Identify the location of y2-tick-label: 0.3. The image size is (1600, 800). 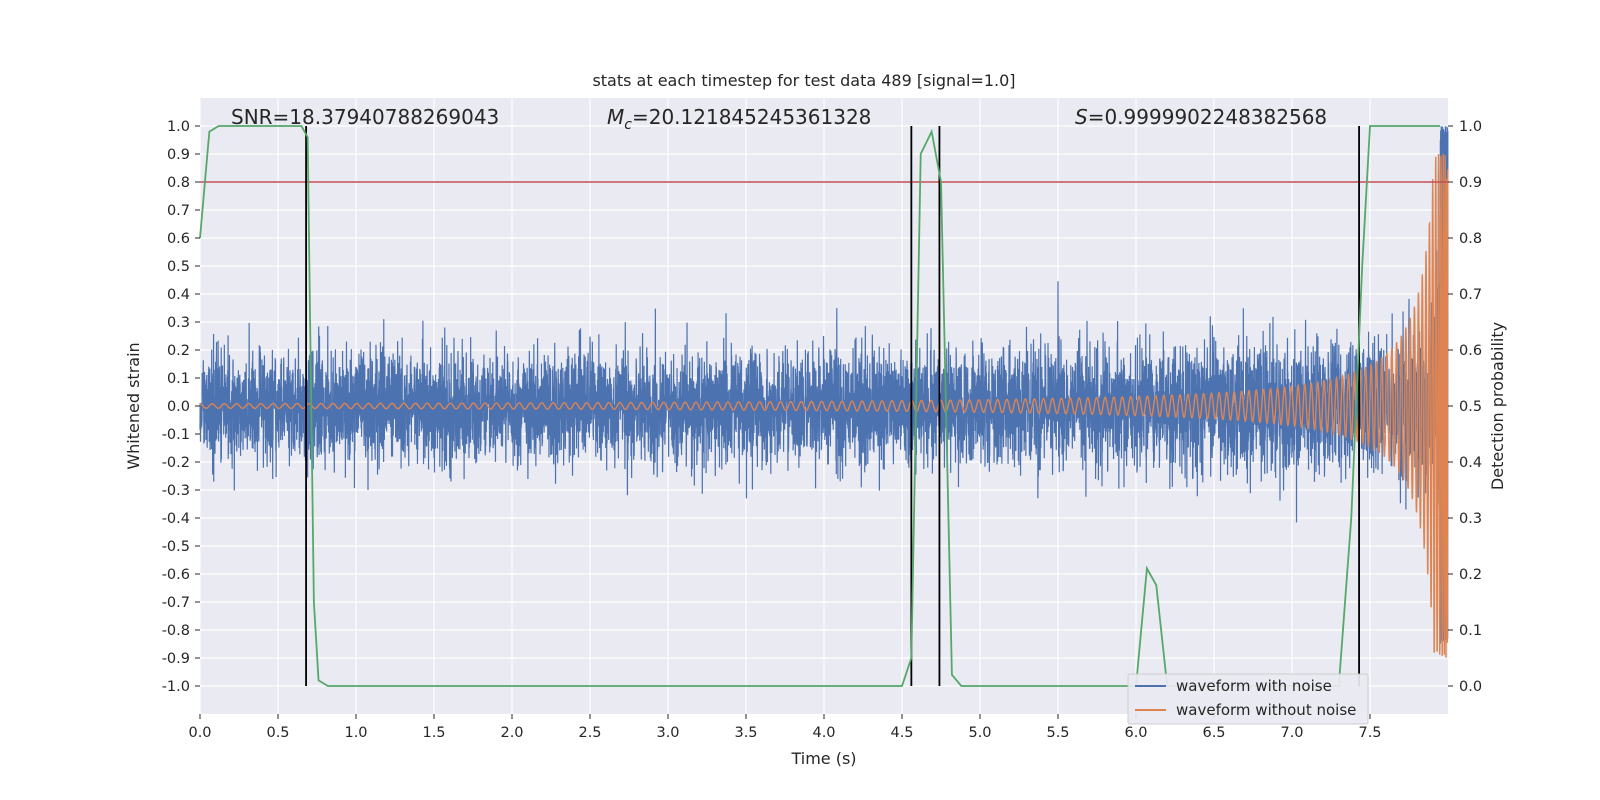
(1470, 519).